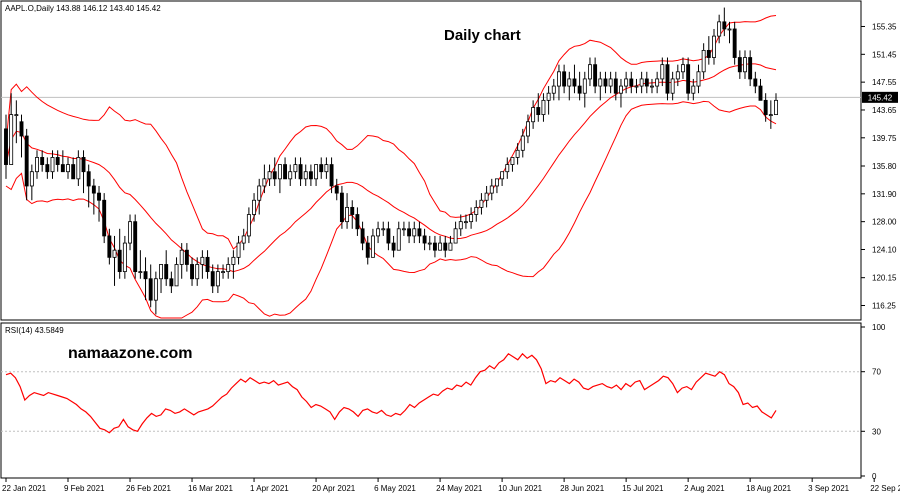 Image resolution: width=900 pixels, height=495 pixels. I want to click on price-tick-label: 128.00, so click(884, 222).